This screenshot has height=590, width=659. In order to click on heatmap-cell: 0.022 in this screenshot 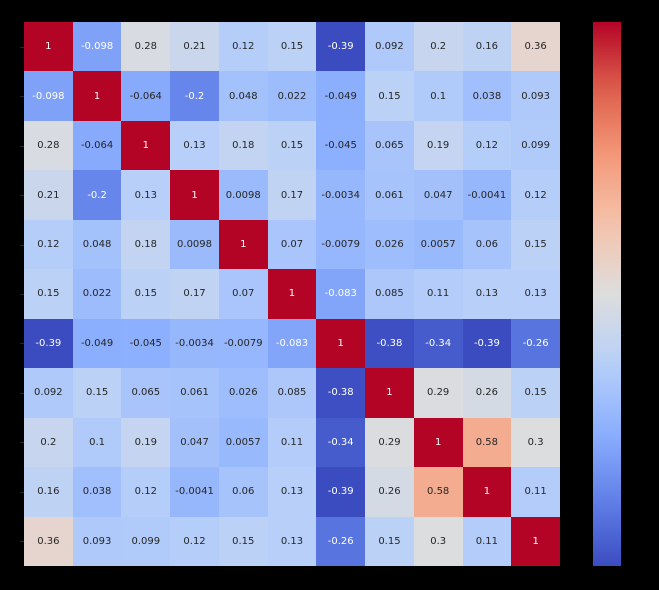, I will do `click(292, 96)`.